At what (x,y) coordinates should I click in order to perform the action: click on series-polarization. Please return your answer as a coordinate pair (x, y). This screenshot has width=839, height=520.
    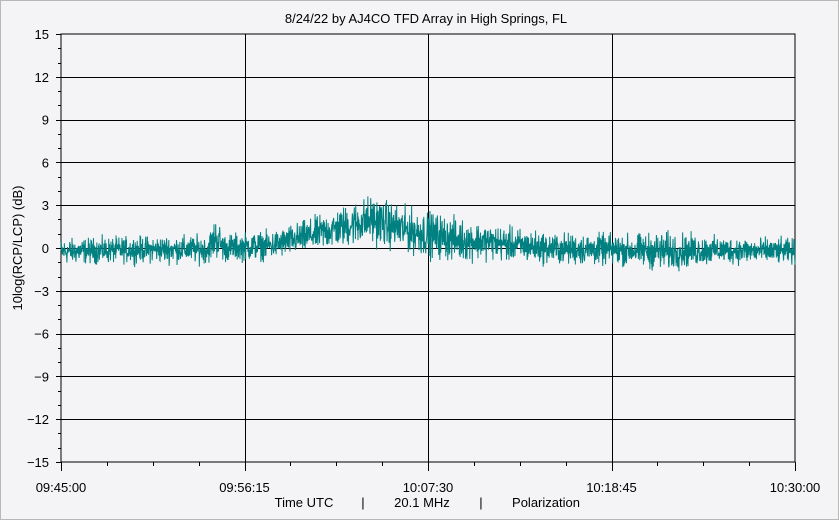
    Looking at the image, I should click on (428, 234).